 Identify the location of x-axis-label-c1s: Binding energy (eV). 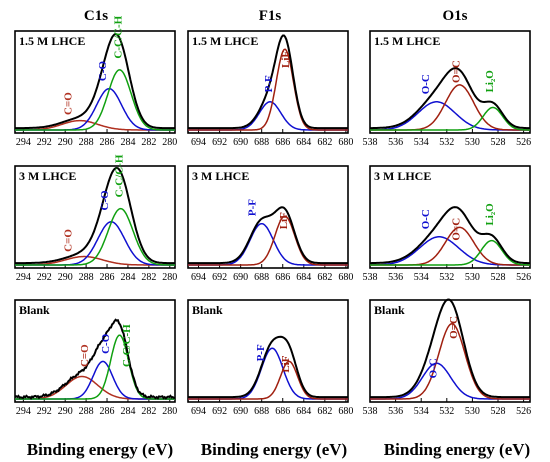
(100, 449).